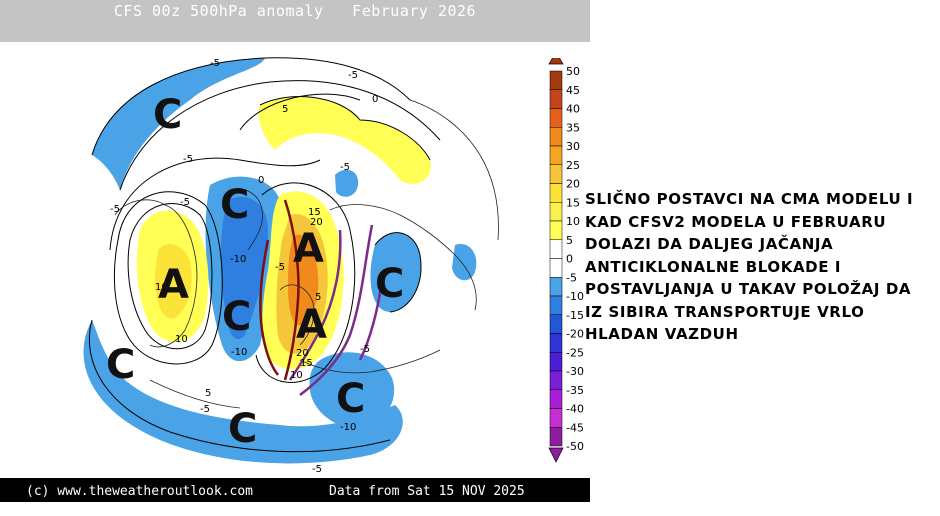 This screenshot has width=940, height=516. Describe the element at coordinates (569, 240) in the screenshot. I see `color-scale-tick-label: 5` at that location.